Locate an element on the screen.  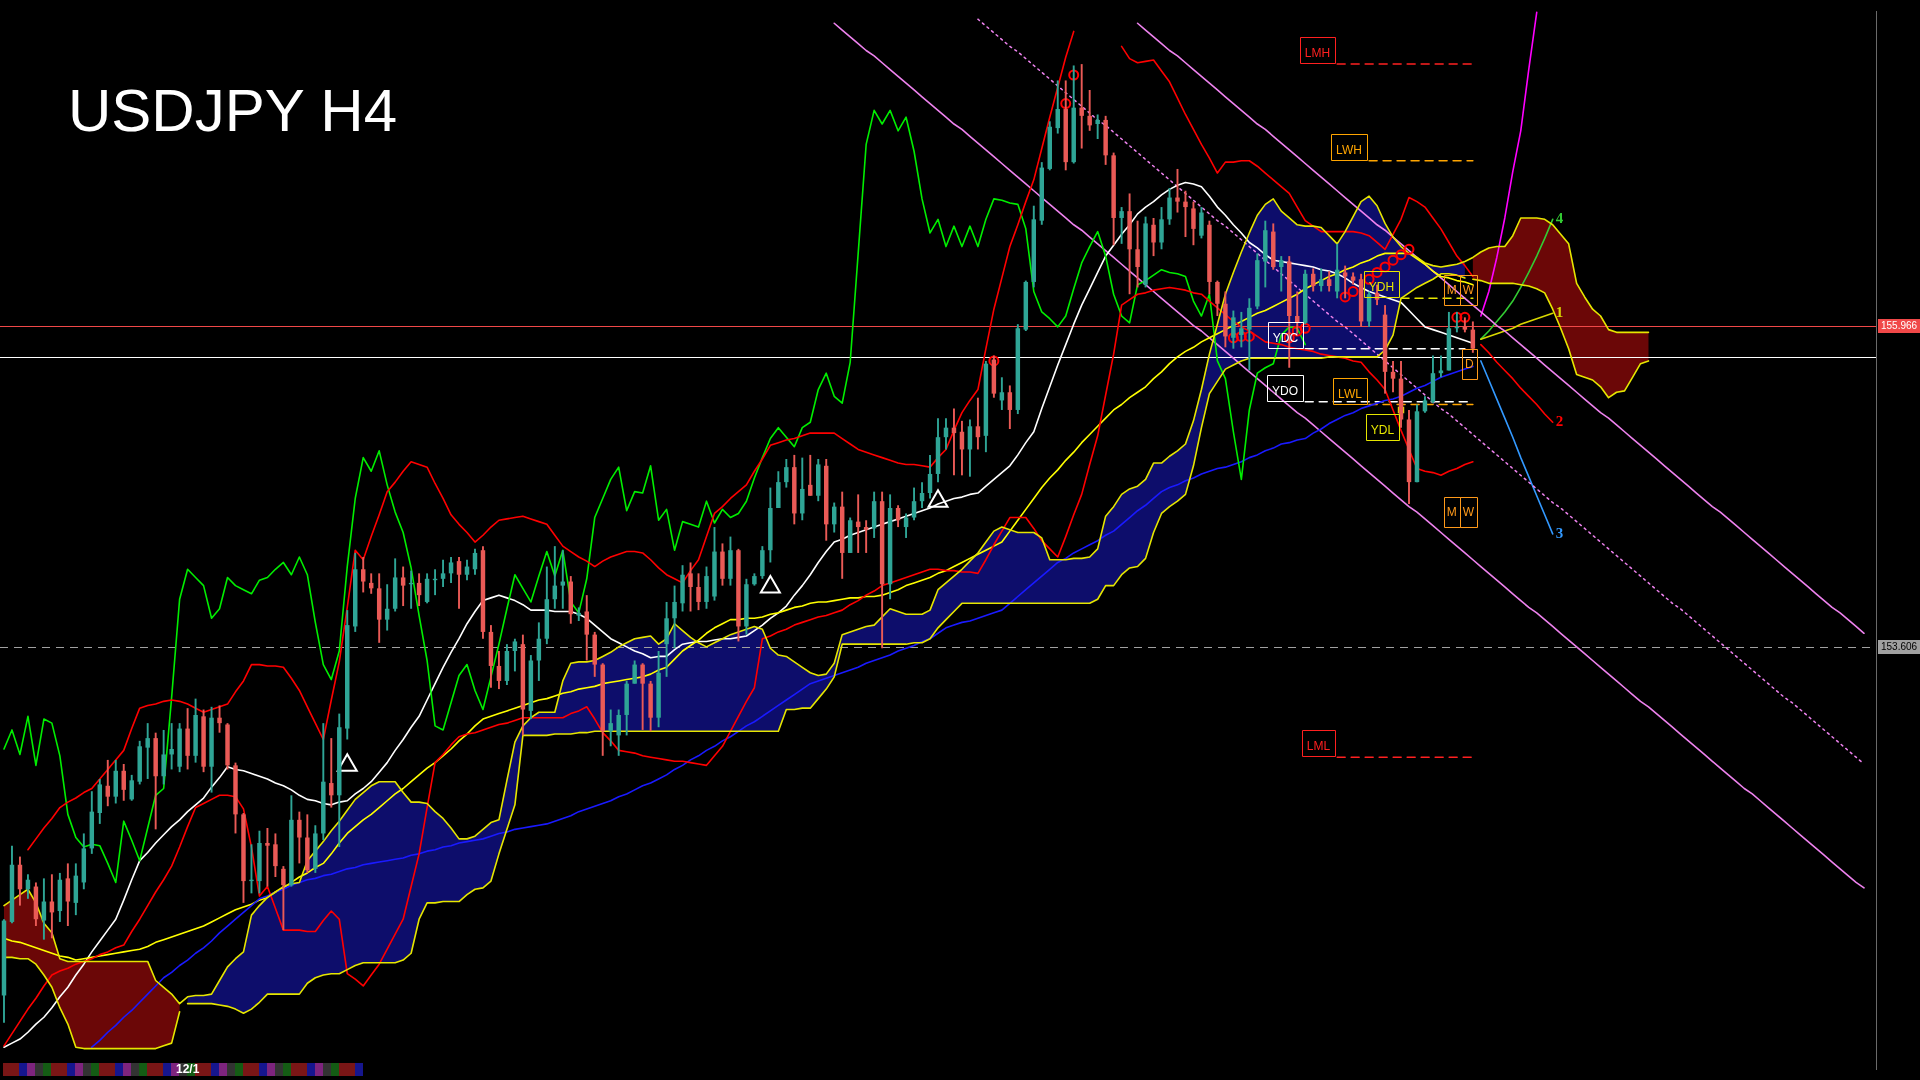
annotation: 12/1 is located at coordinates (188, 1069).